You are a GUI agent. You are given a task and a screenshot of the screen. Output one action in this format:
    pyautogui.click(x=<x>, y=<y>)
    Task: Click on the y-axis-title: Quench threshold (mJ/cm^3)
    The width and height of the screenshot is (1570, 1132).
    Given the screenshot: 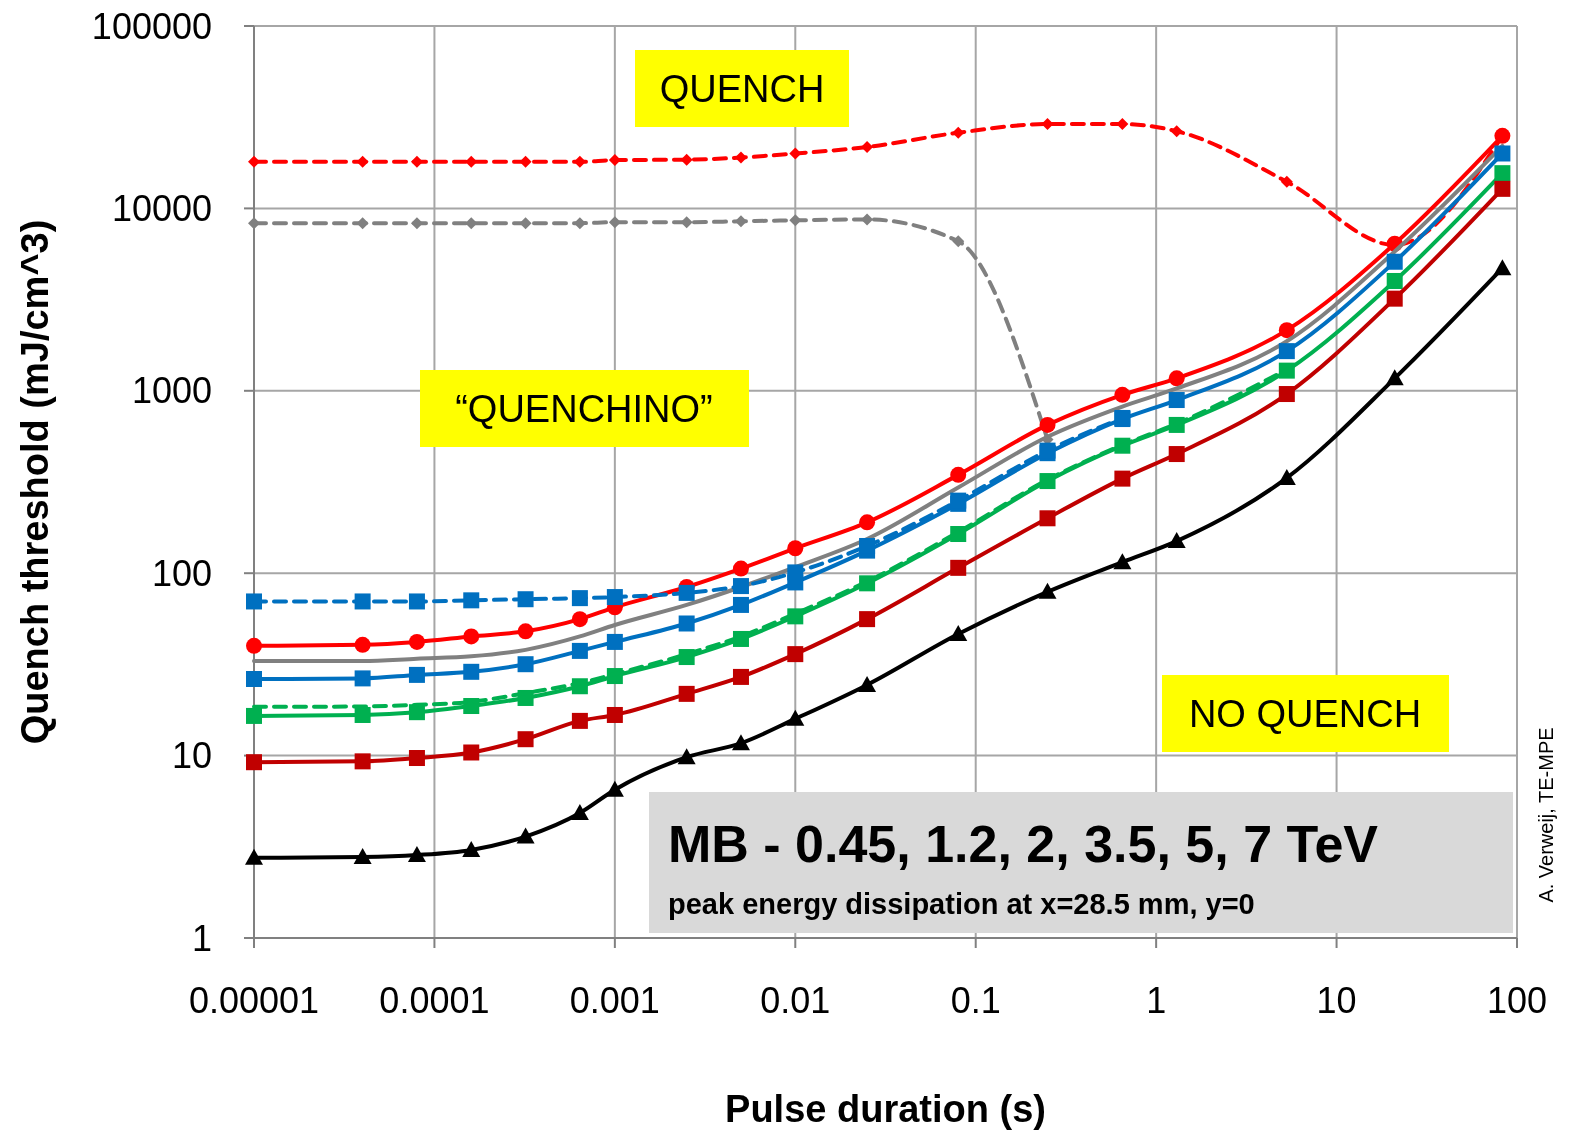 What is the action you would take?
    pyautogui.click(x=35, y=482)
    